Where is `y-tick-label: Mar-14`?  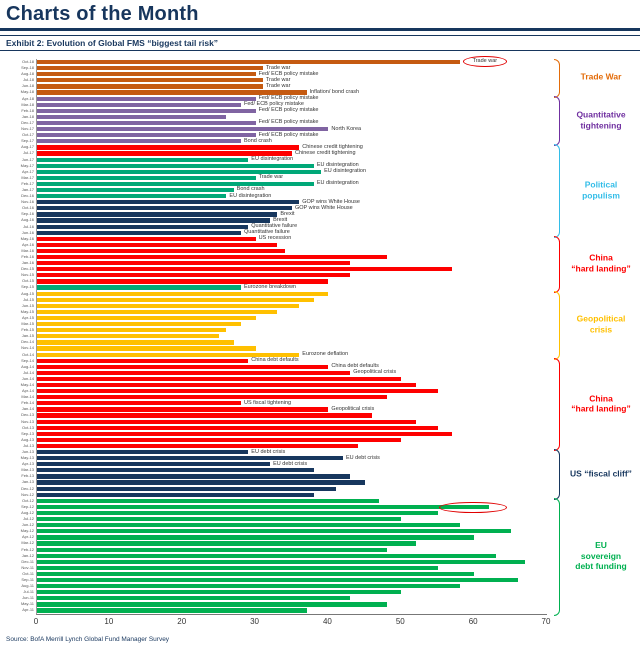
y-tick-label: Mar-14 is located at coordinates (27, 397).